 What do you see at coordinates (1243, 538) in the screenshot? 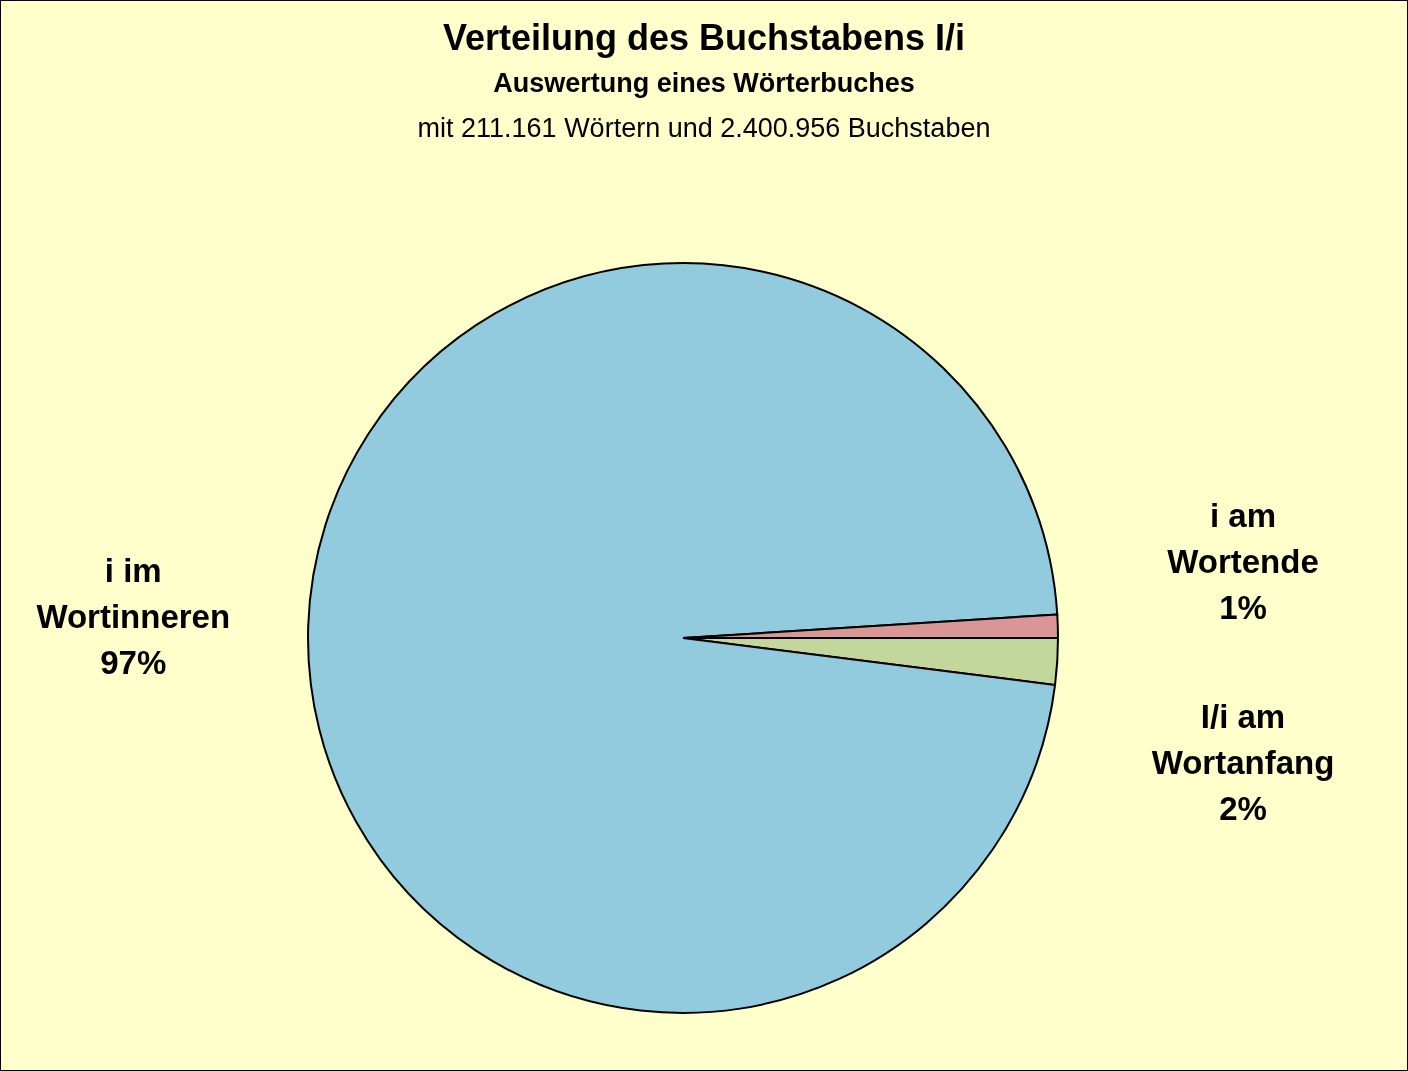
I see `slice-label: i am Wortende` at bounding box center [1243, 538].